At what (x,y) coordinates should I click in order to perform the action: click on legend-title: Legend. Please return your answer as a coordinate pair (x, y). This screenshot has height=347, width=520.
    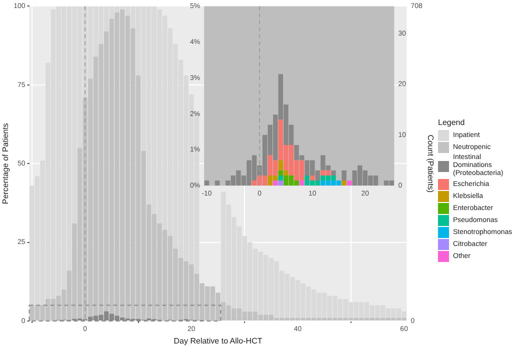
    Looking at the image, I should click on (452, 122).